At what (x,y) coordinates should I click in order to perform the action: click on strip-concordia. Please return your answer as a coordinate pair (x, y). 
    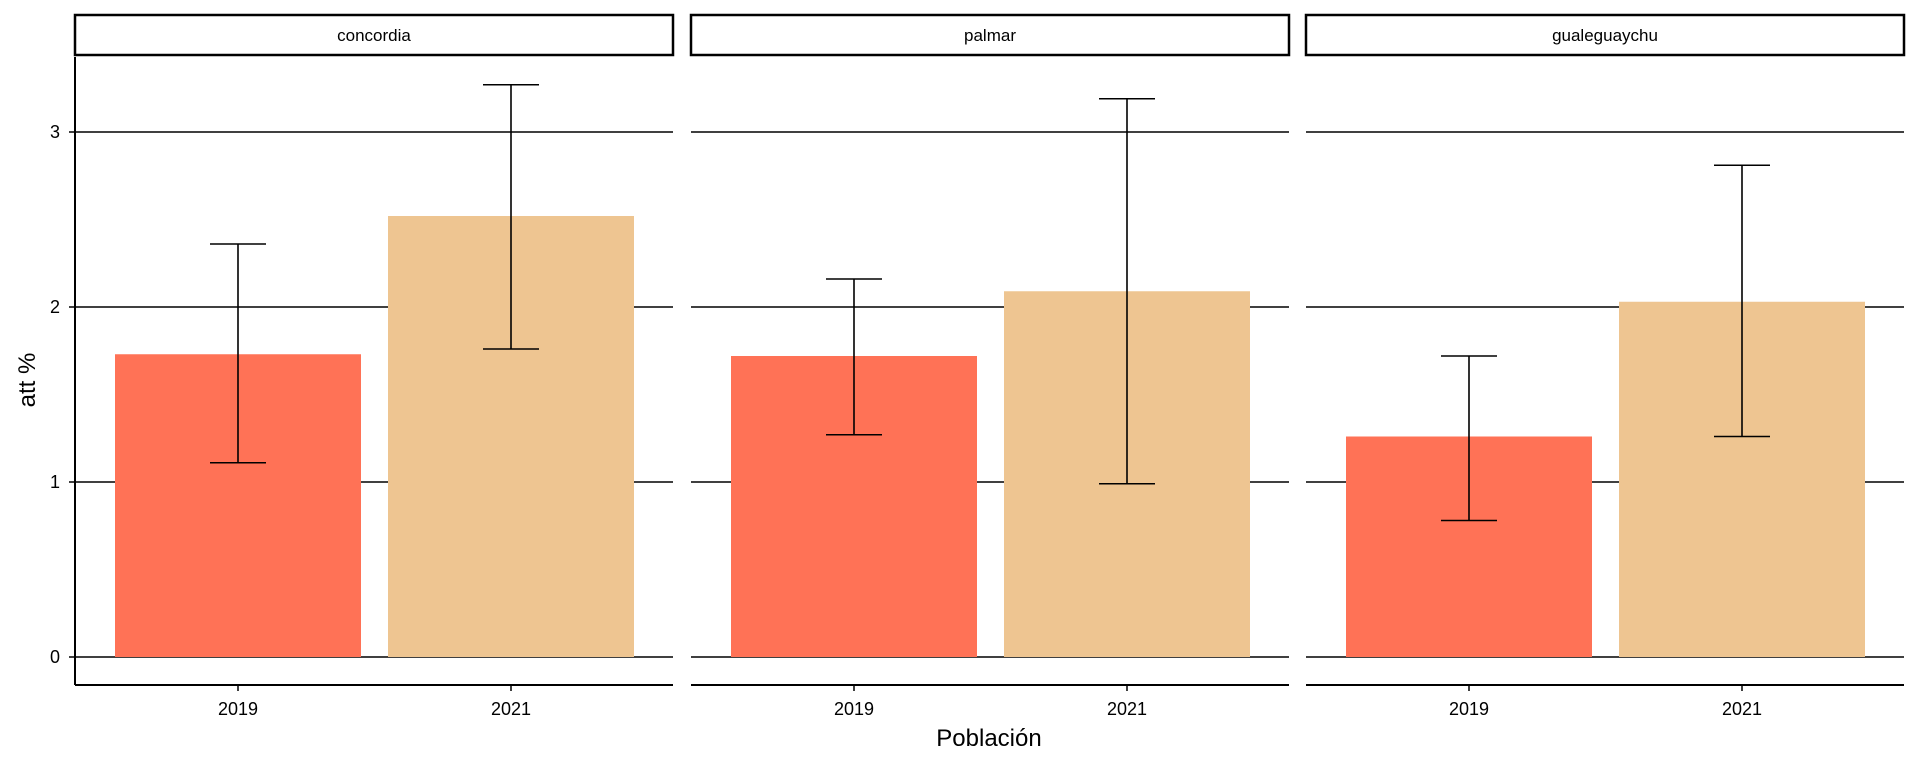
    Looking at the image, I should click on (374, 35).